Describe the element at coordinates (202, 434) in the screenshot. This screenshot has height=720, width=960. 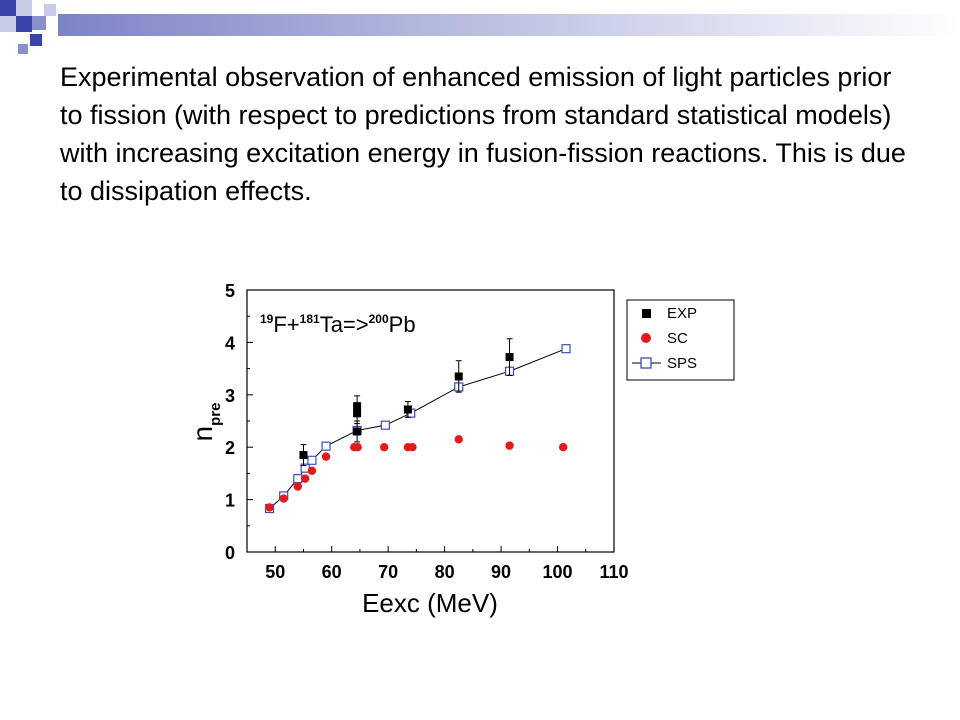
I see `y-axis-label-main: n` at that location.